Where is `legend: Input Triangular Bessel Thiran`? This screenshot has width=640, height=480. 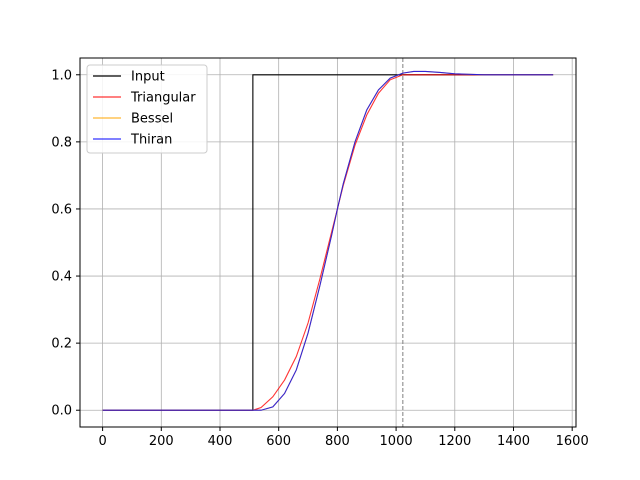
legend: Input Triangular Bessel Thiran is located at coordinates (147, 109).